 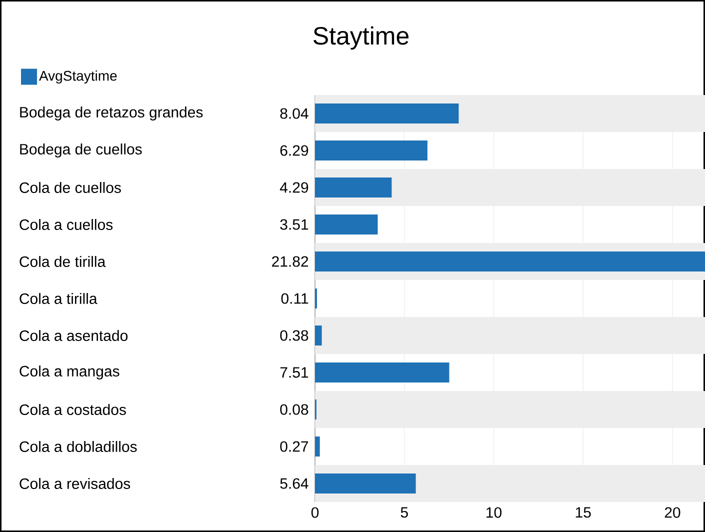 What do you see at coordinates (290, 261) in the screenshot?
I see `data-label: 21.82` at bounding box center [290, 261].